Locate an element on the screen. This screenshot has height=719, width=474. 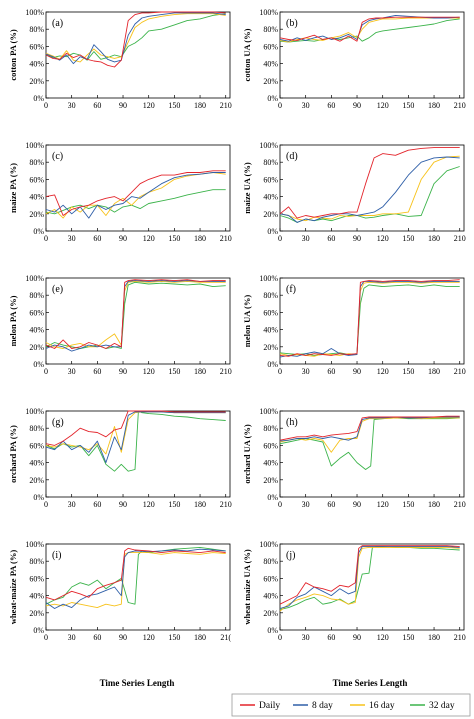
panel-a-xtick-label: 120 is located at coordinates (149, 105).